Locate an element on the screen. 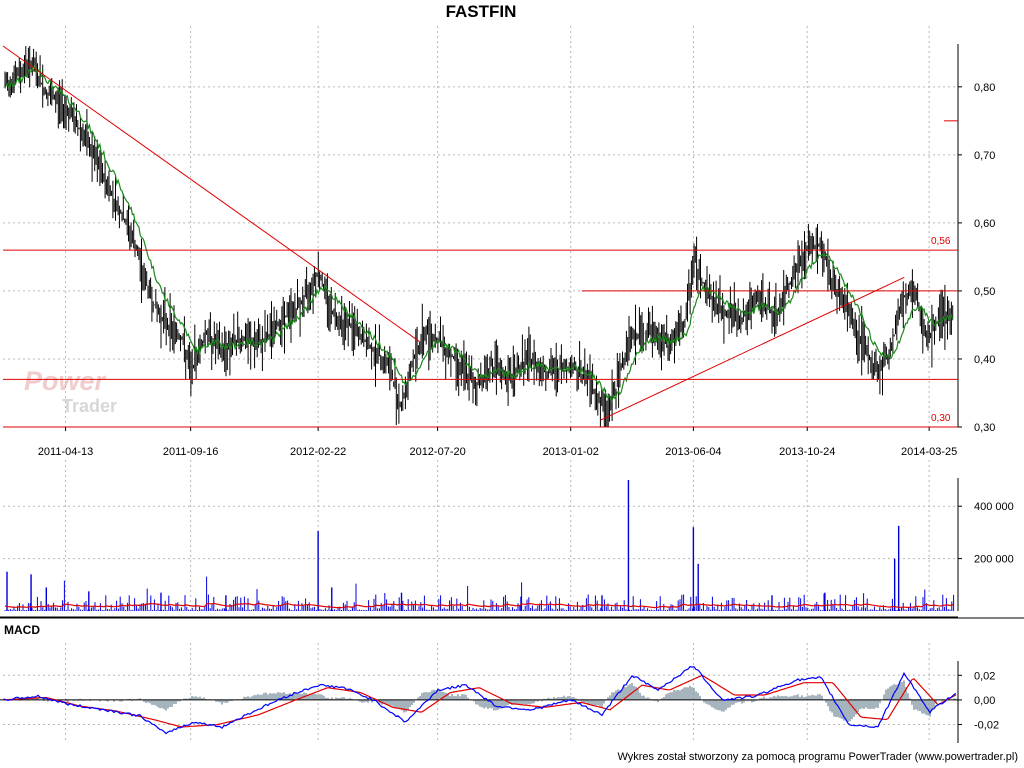  price-y-tick-label: 0,60 is located at coordinates (984, 224).